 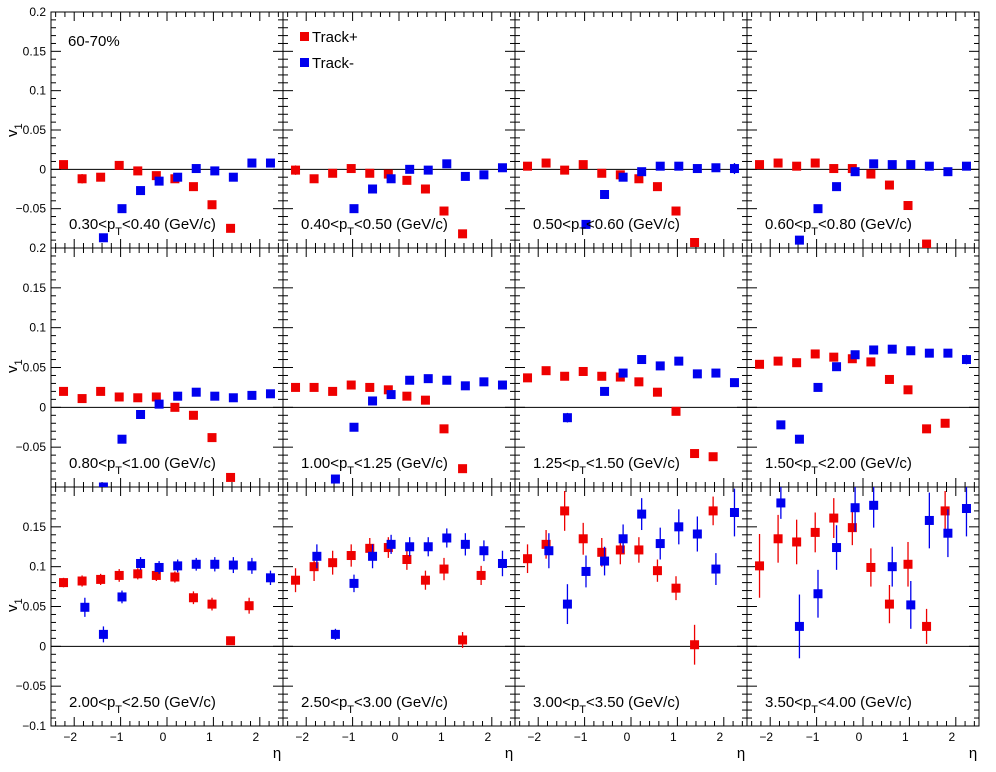 I want to click on row1-y-tick-label: 0.1, so click(x=37, y=328).